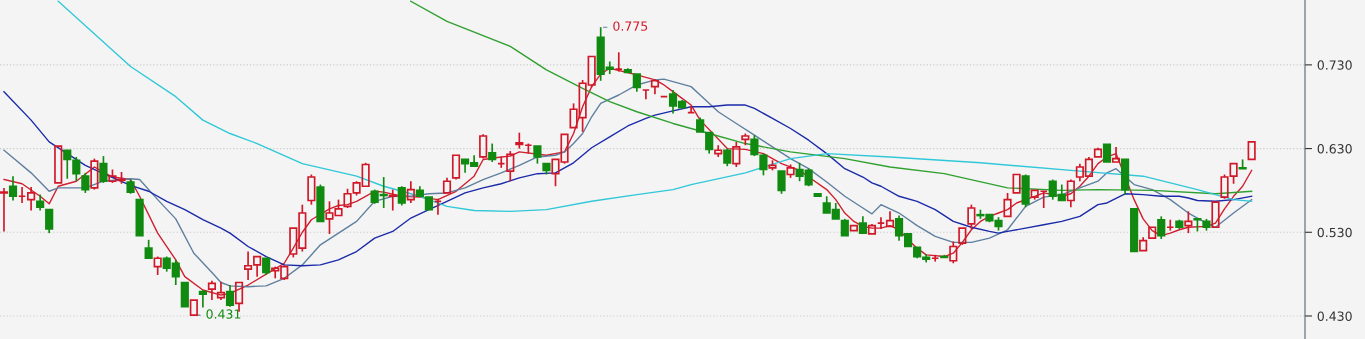  Describe the element at coordinates (630, 26) in the screenshot. I see `annotation: 0.775` at that location.